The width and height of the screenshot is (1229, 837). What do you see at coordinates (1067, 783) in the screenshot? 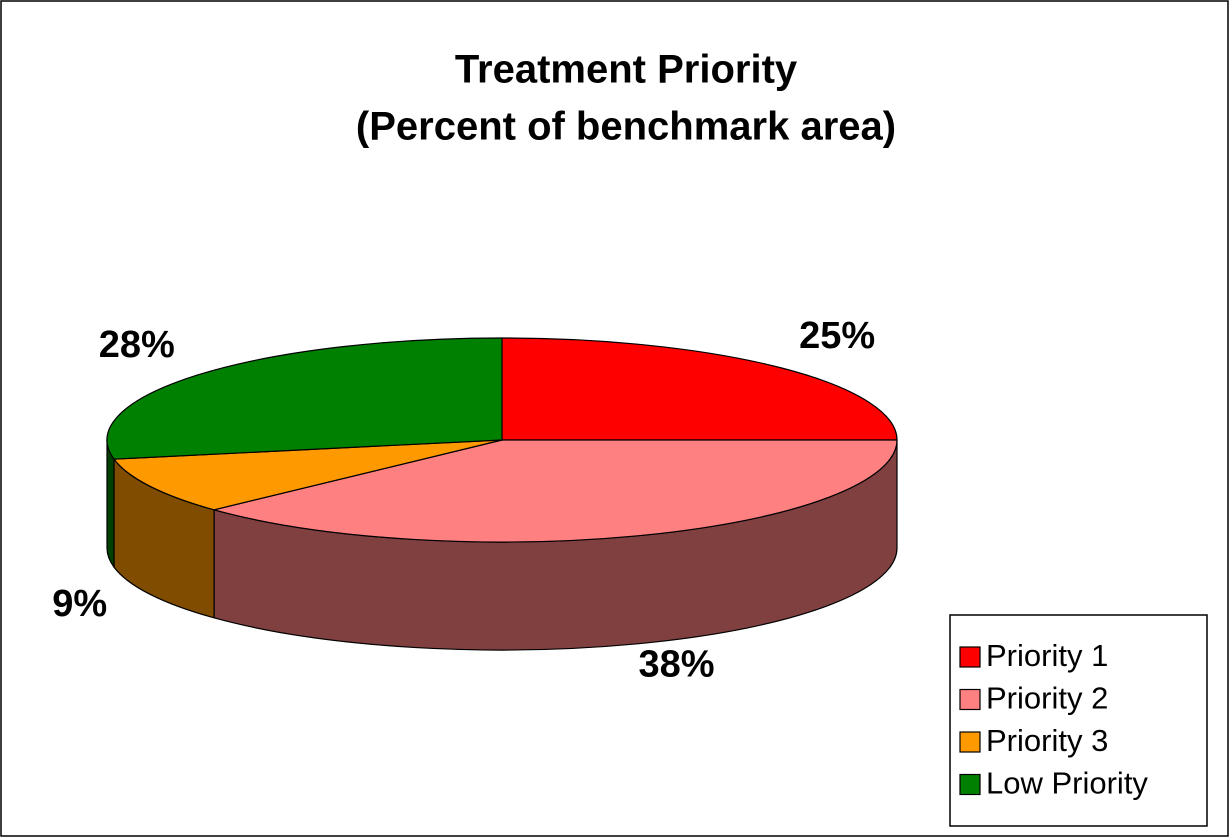
I see `legend-label: Low Priority` at bounding box center [1067, 783].